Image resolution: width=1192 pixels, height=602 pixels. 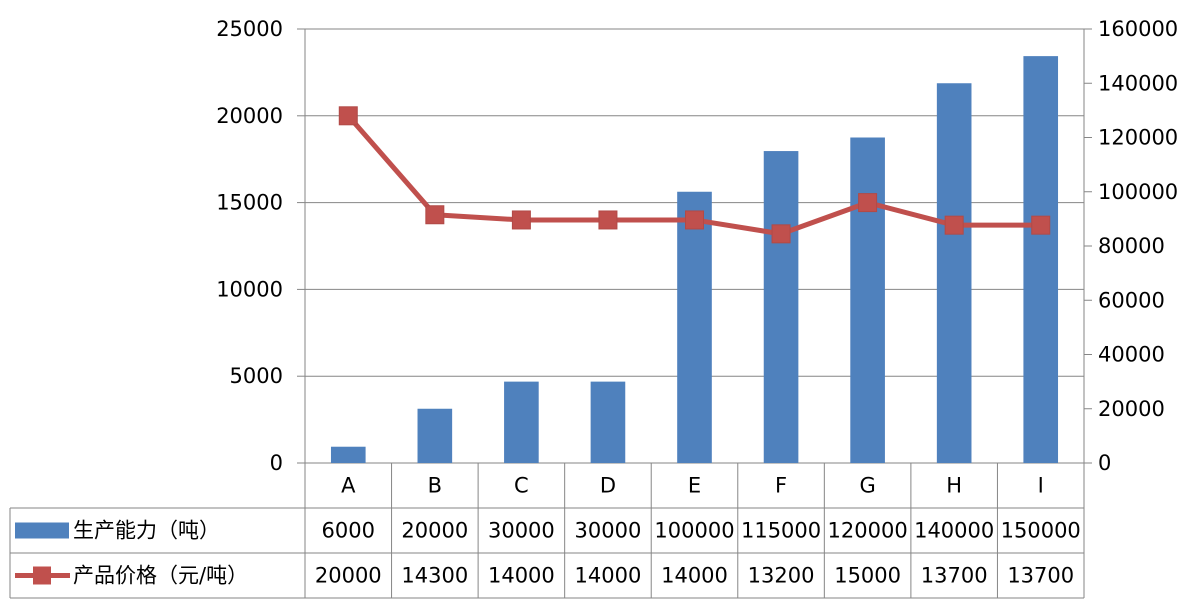 What do you see at coordinates (348, 486) in the screenshot?
I see `category-label: A` at bounding box center [348, 486].